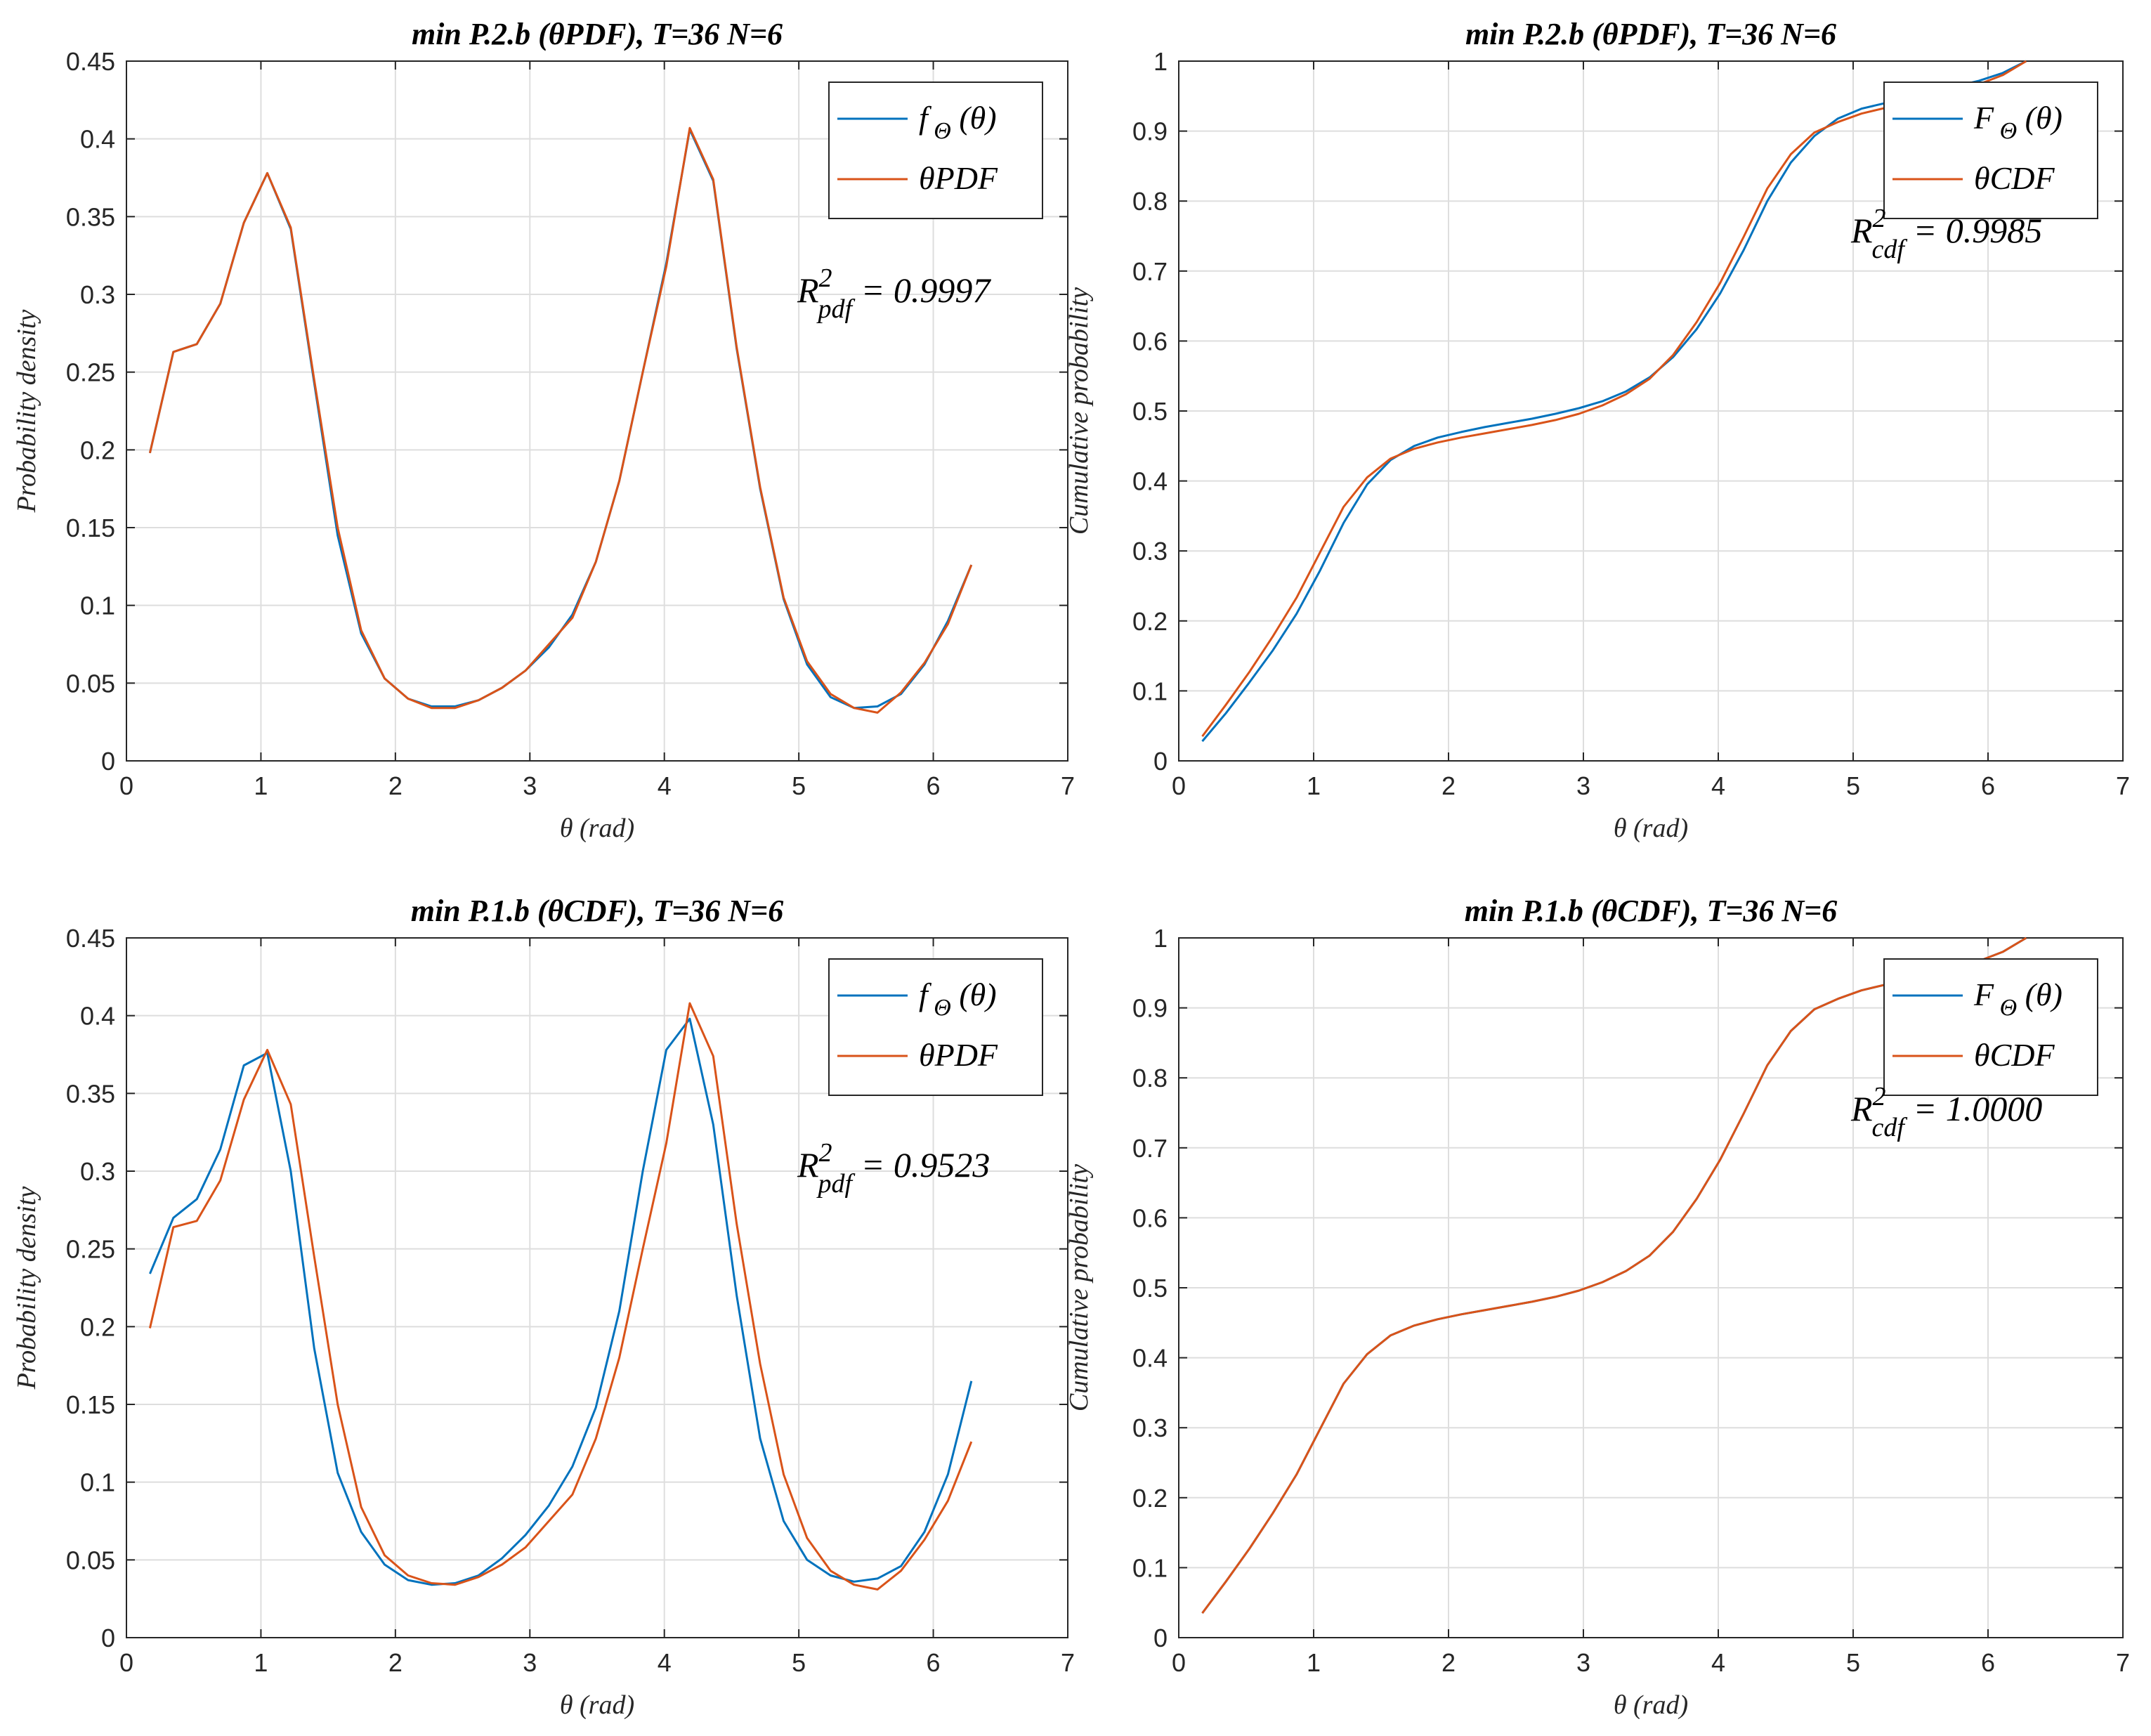 The width and height of the screenshot is (2151, 1736). I want to click on r-squared-annotation: R2 cdf = 1.0000, so click(1946, 1112).